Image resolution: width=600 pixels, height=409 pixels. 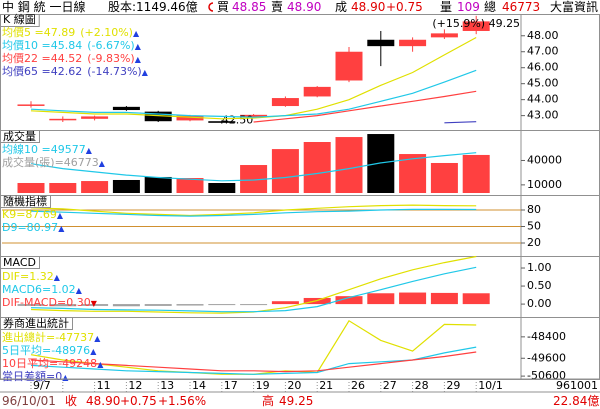 What do you see at coordinates (534, 242) in the screenshot?
I see `y-tick-label: 20` at bounding box center [534, 242].